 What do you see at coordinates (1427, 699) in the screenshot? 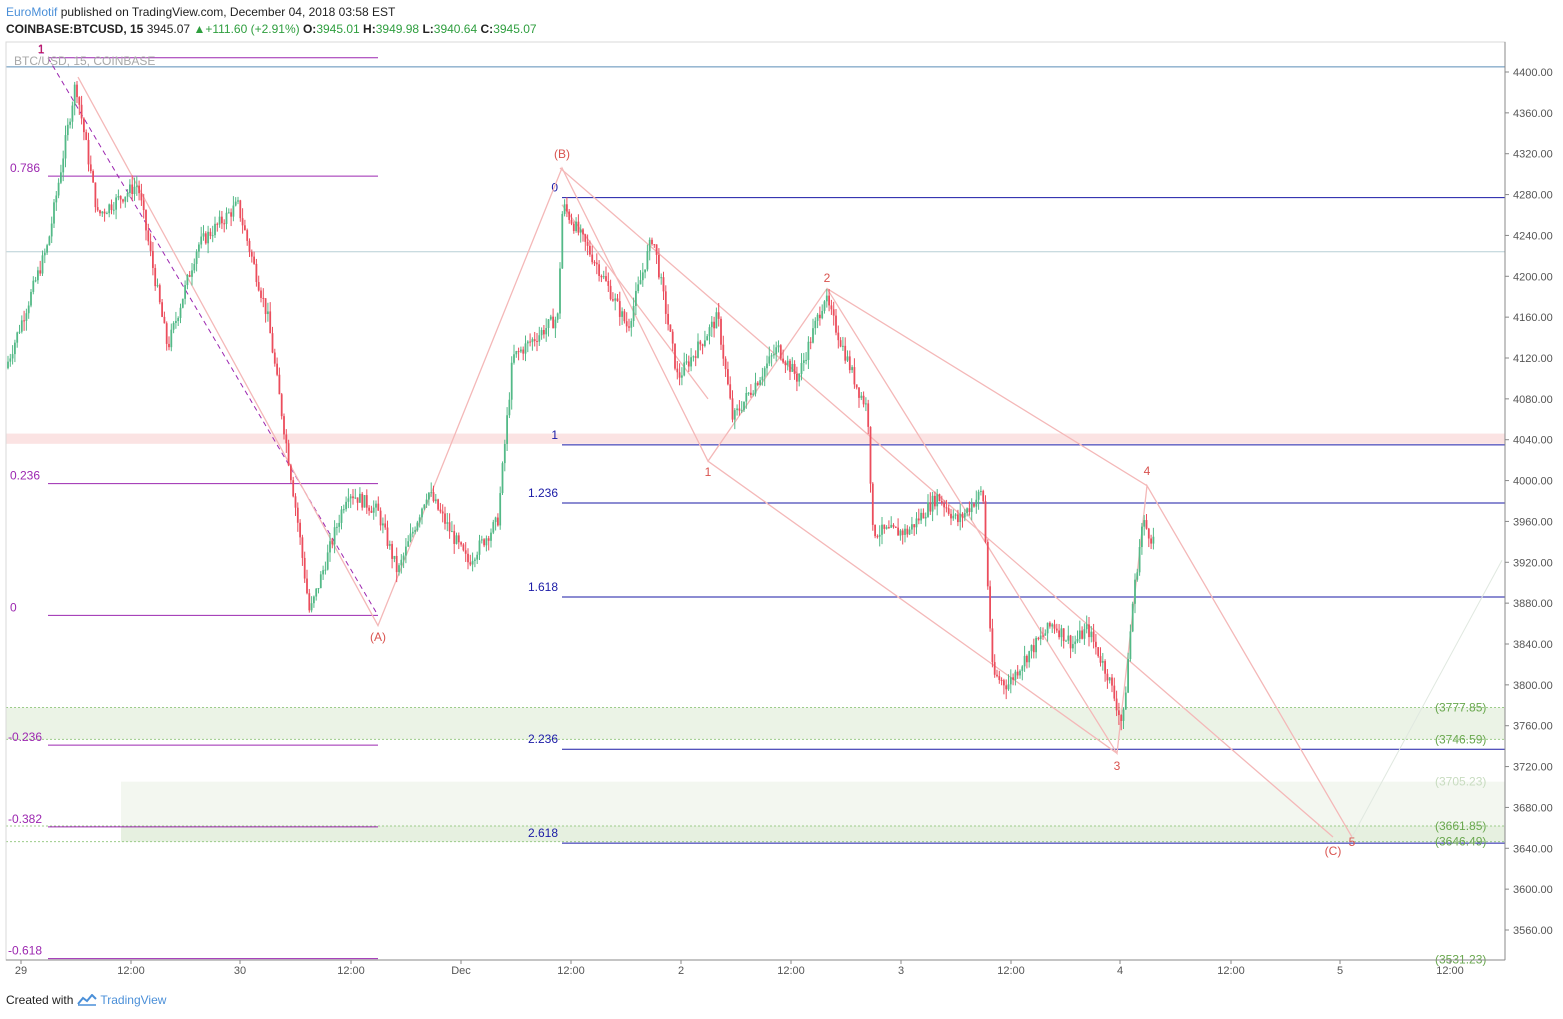
I see `projection-line` at bounding box center [1427, 699].